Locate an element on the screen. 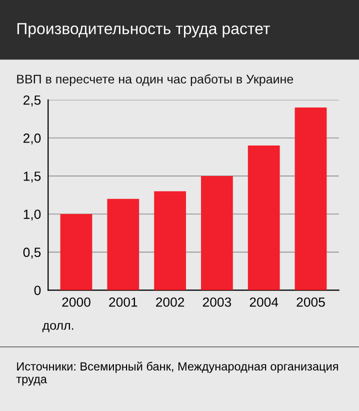  y-tick-label: 1,0 is located at coordinates (32, 215).